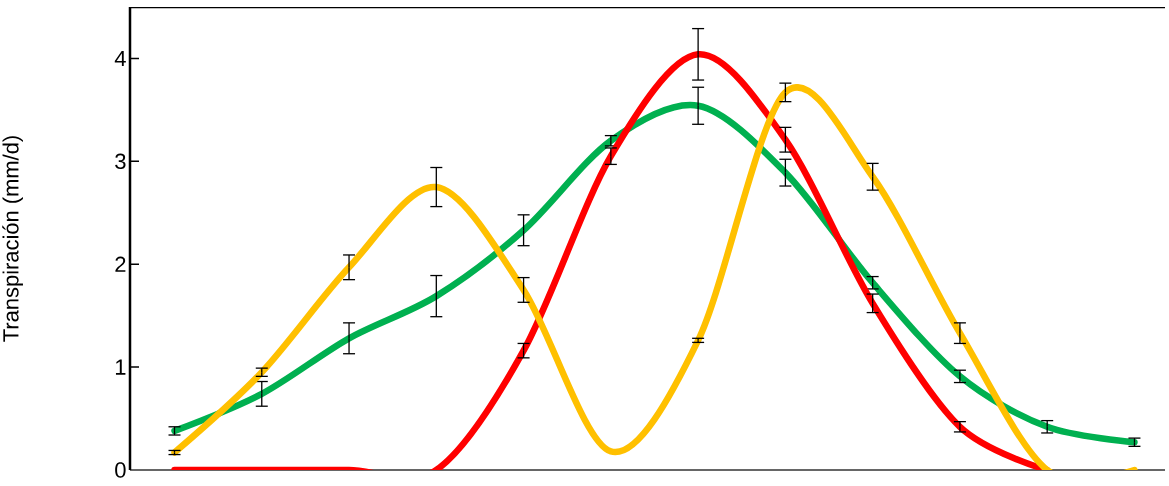 This screenshot has height=486, width=1169. What do you see at coordinates (120, 58) in the screenshot?
I see `y-tick-label: 4` at bounding box center [120, 58].